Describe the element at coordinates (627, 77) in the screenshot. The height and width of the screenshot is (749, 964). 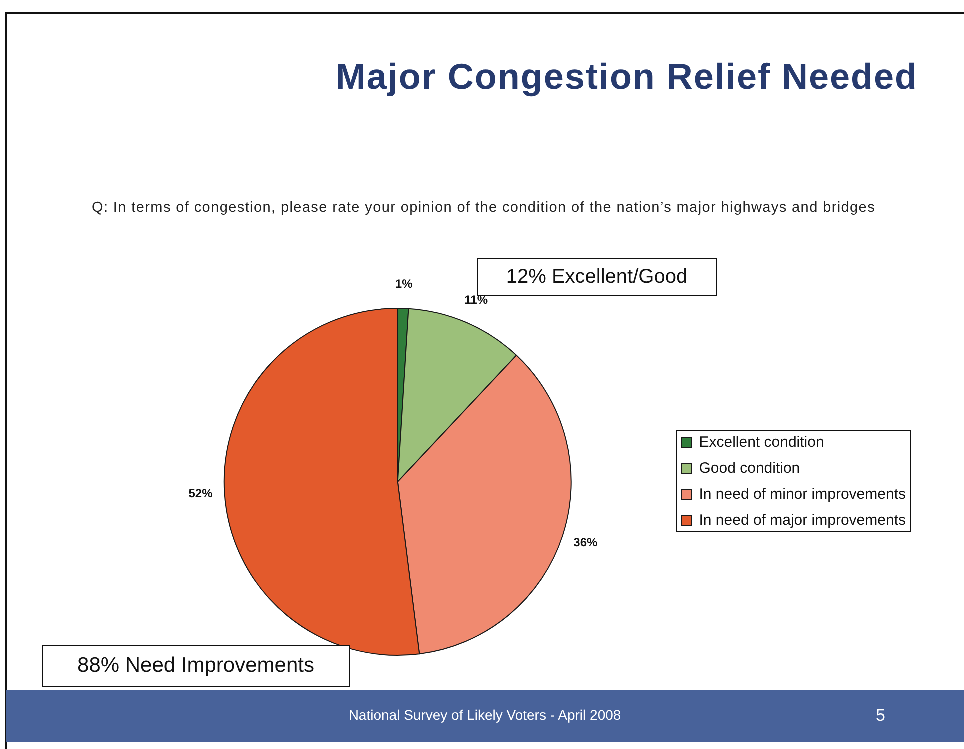
I see `chart-title: Major Congestion Relief Needed` at that location.